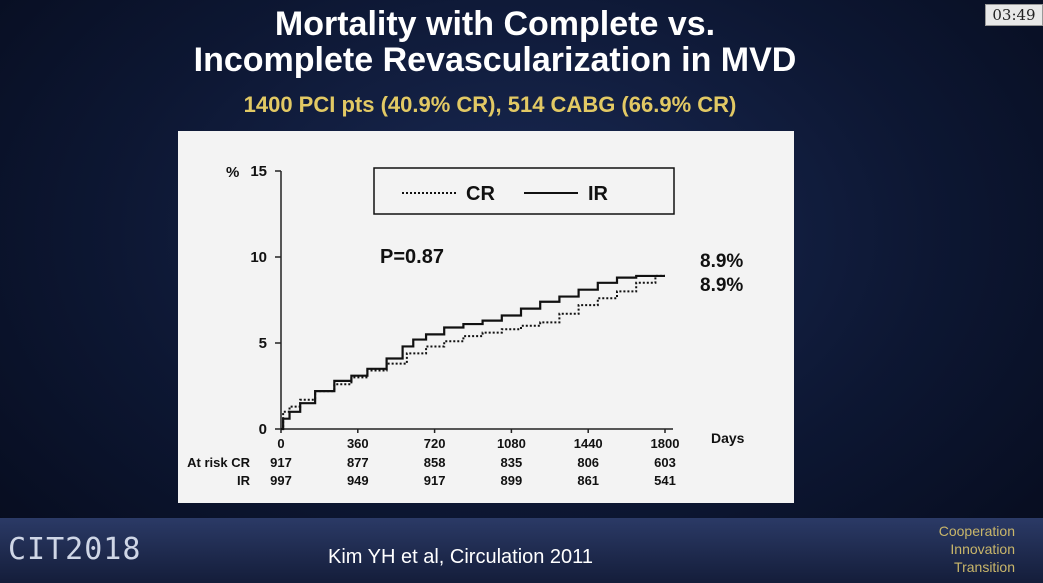  What do you see at coordinates (435, 462) in the screenshot?
I see `at-risk-cr-720: 858` at bounding box center [435, 462].